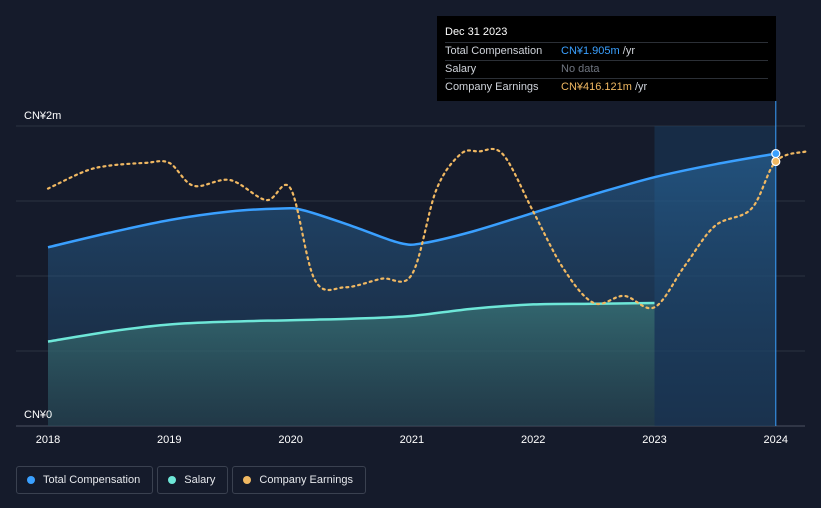  What do you see at coordinates (492, 87) in the screenshot?
I see `tooltip-label: Company Earnings` at bounding box center [492, 87].